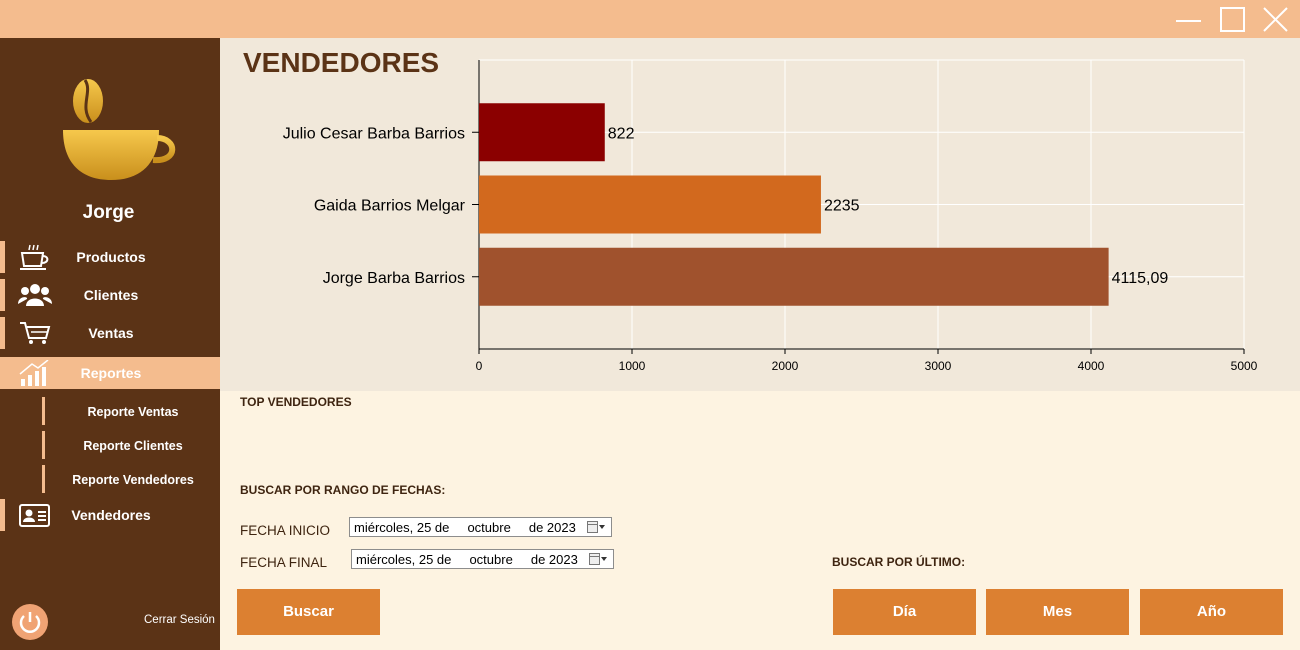 This screenshot has width=1300, height=650. Describe the element at coordinates (938, 366) in the screenshot. I see `x-tick-label: 3000` at that location.